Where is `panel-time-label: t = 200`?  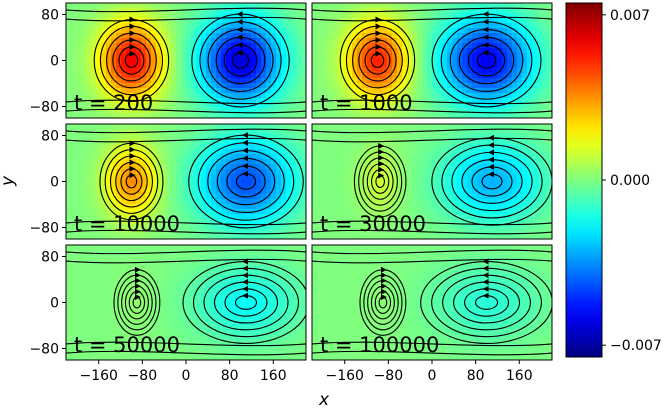
panel-time-label: t = 200 is located at coordinates (113, 103).